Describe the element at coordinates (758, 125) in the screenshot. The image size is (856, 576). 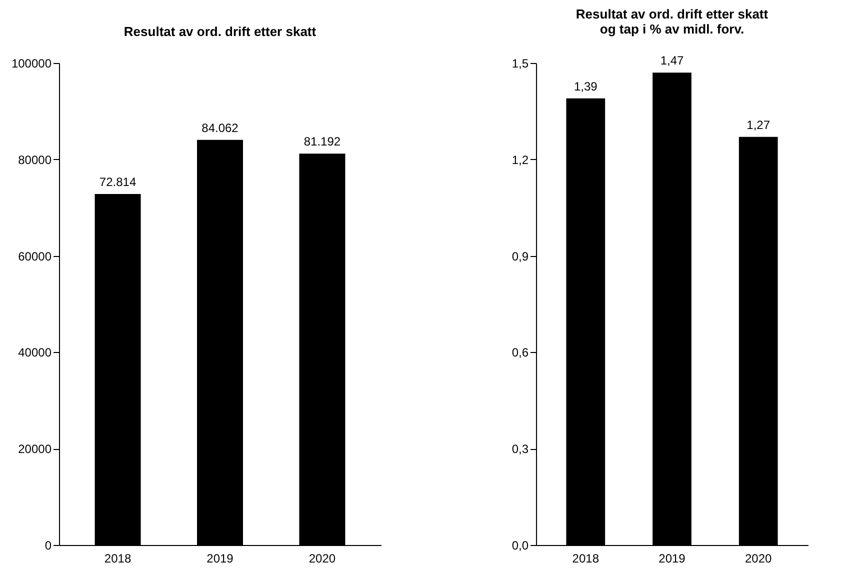
I see `data-label: 1,27` at that location.